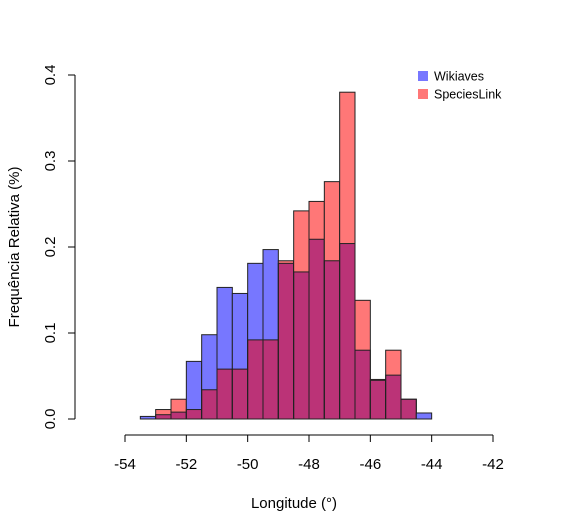 This screenshot has height=524, width=578. What do you see at coordinates (459, 77) in the screenshot?
I see `legend-label-wikiaves: Wikiaves` at bounding box center [459, 77].